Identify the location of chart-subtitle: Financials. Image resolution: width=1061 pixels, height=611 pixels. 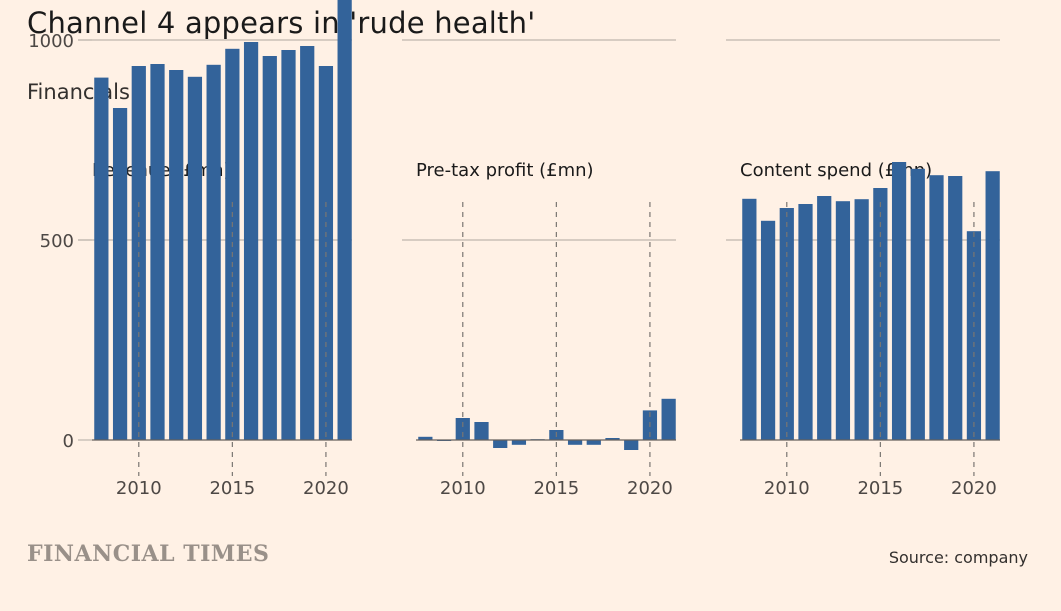
(78, 92).